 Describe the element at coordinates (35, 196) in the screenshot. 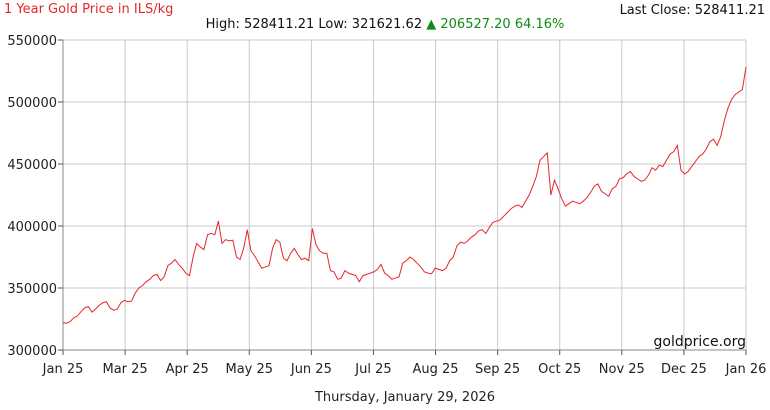

I see `y-axis-ticks: 300000 350000 400000 450000 500000 550000` at that location.